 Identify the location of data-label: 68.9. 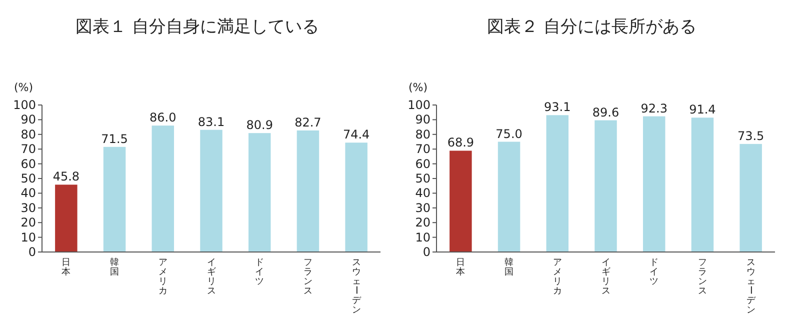
(460, 143).